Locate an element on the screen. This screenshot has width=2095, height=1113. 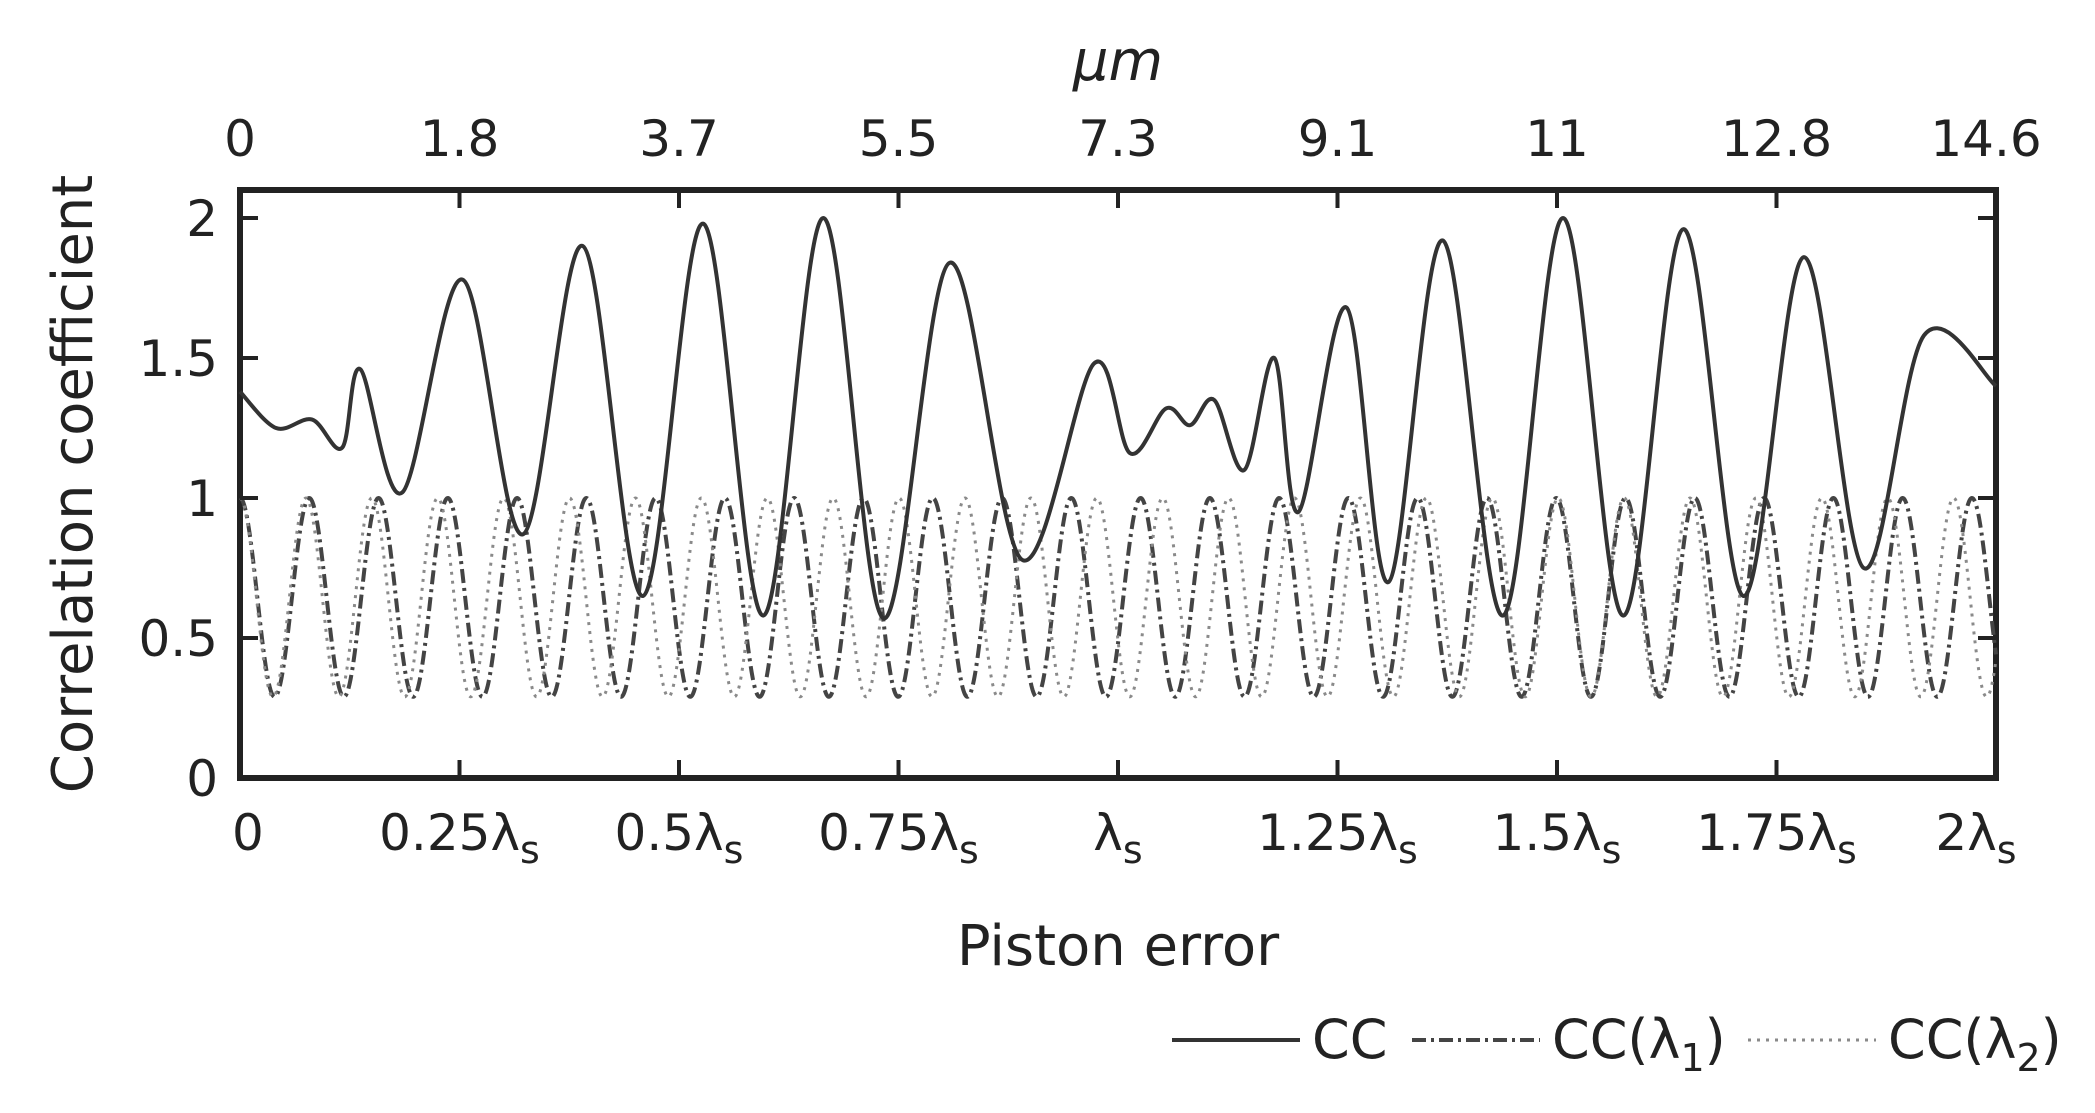
y-tick-label: 1 is located at coordinates (202, 499).